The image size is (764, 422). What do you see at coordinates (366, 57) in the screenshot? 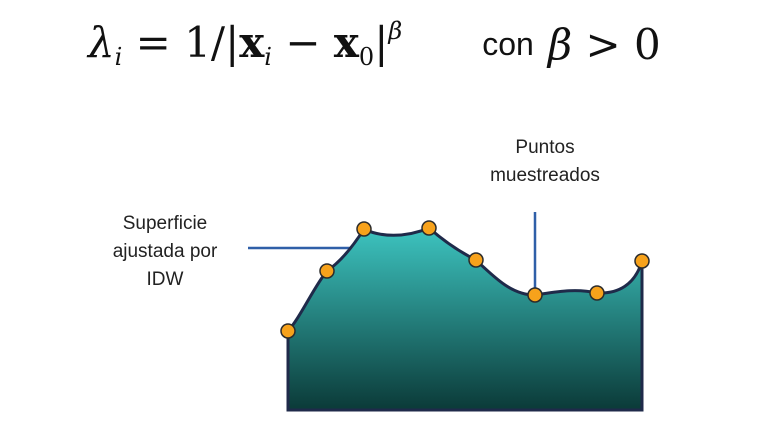
I see `subscript-zero: 0` at bounding box center [366, 57].